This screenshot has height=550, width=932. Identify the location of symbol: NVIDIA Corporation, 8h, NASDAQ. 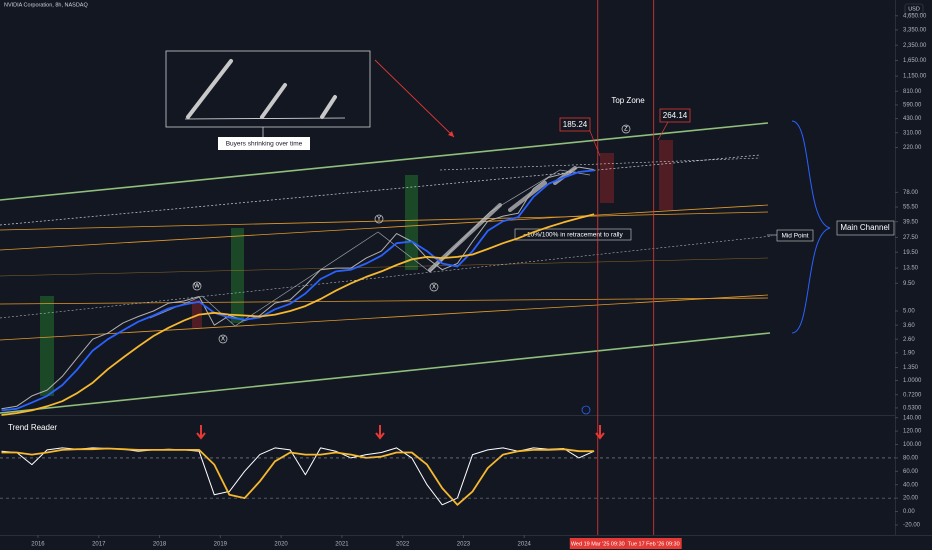
(46, 5).